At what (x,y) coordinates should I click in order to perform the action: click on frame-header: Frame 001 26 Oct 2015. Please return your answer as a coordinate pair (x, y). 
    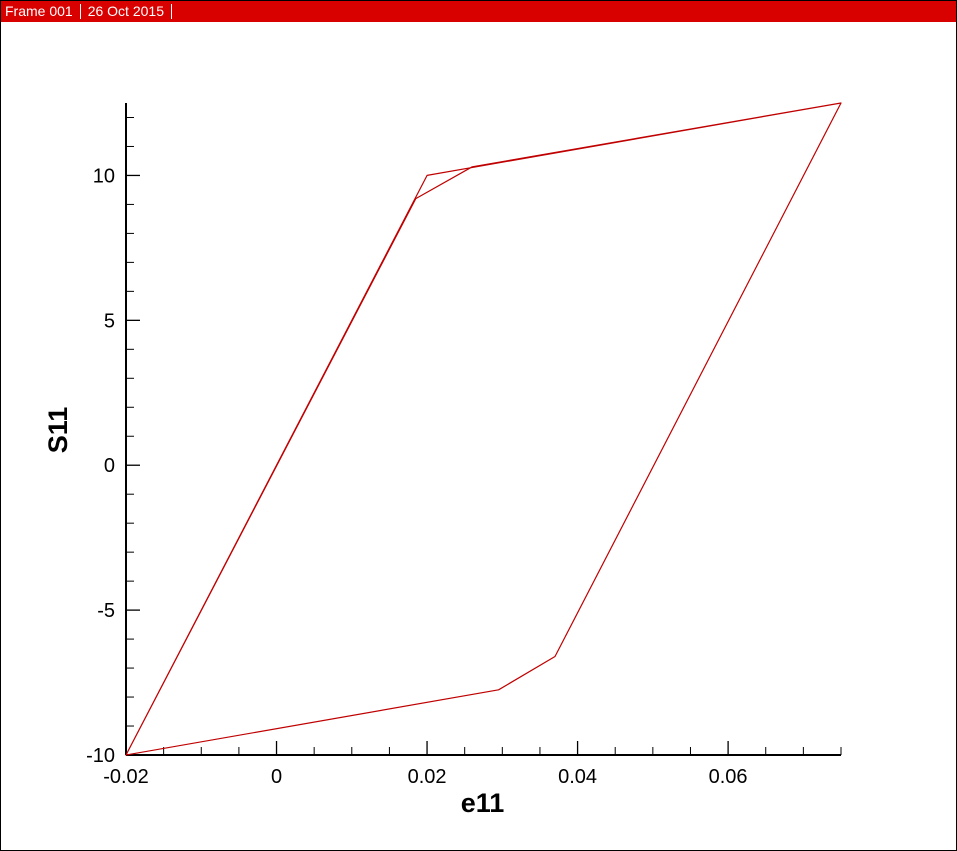
    Looking at the image, I should click on (478, 11).